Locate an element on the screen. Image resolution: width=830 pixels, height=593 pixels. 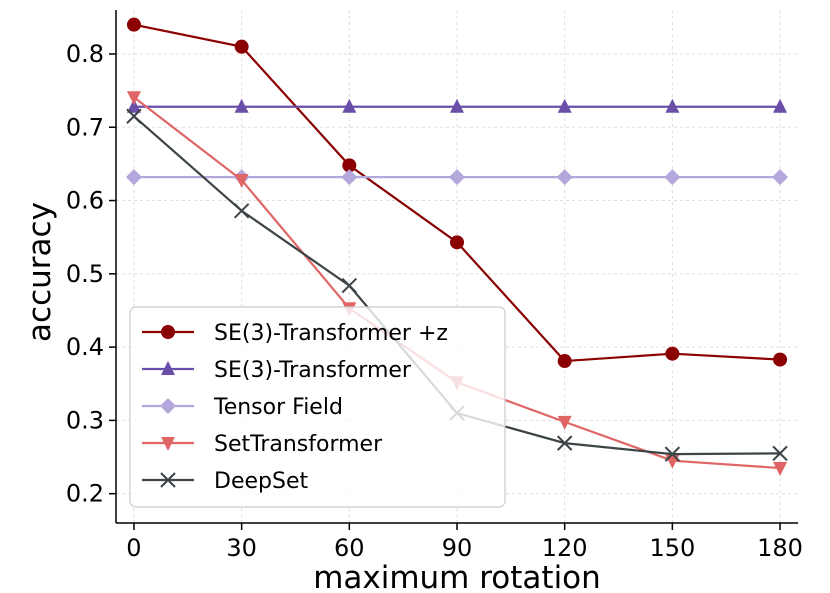
x-tick-label: 90 is located at coordinates (457, 548).